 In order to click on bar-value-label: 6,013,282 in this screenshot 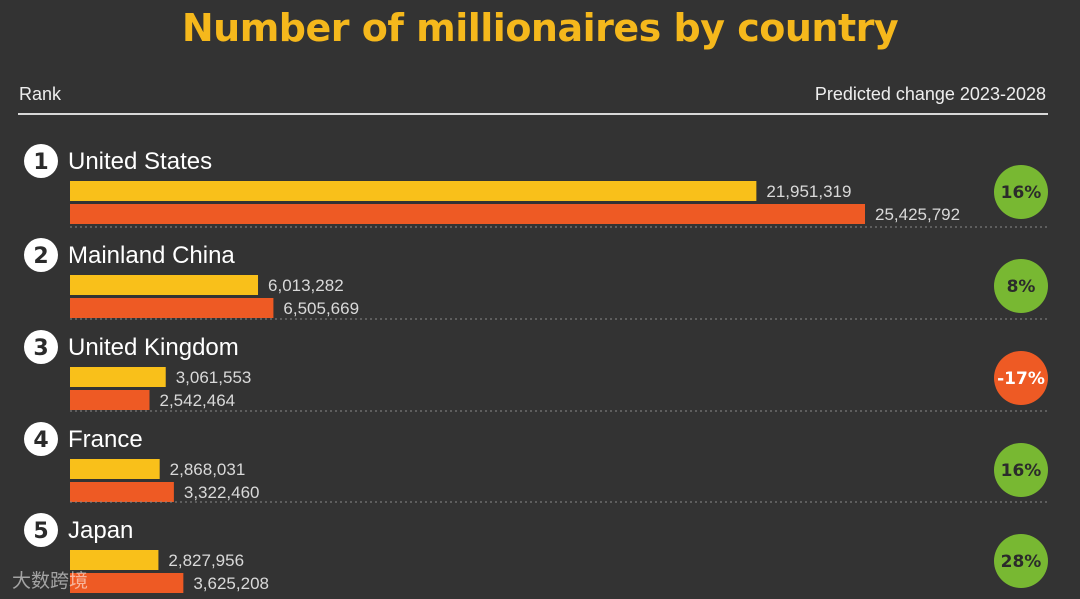, I will do `click(306, 285)`.